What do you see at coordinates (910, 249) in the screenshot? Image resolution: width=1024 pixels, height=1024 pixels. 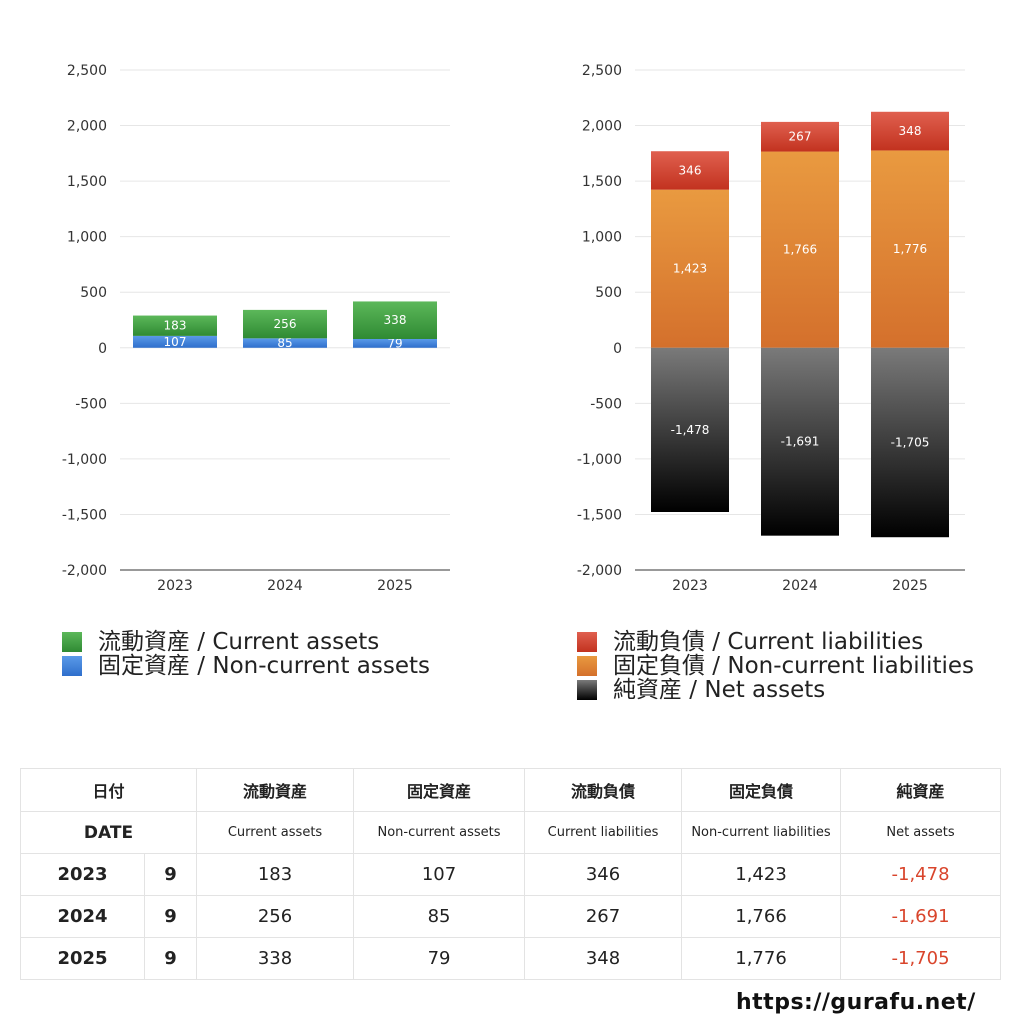 I see `data-label: 1,776` at bounding box center [910, 249].